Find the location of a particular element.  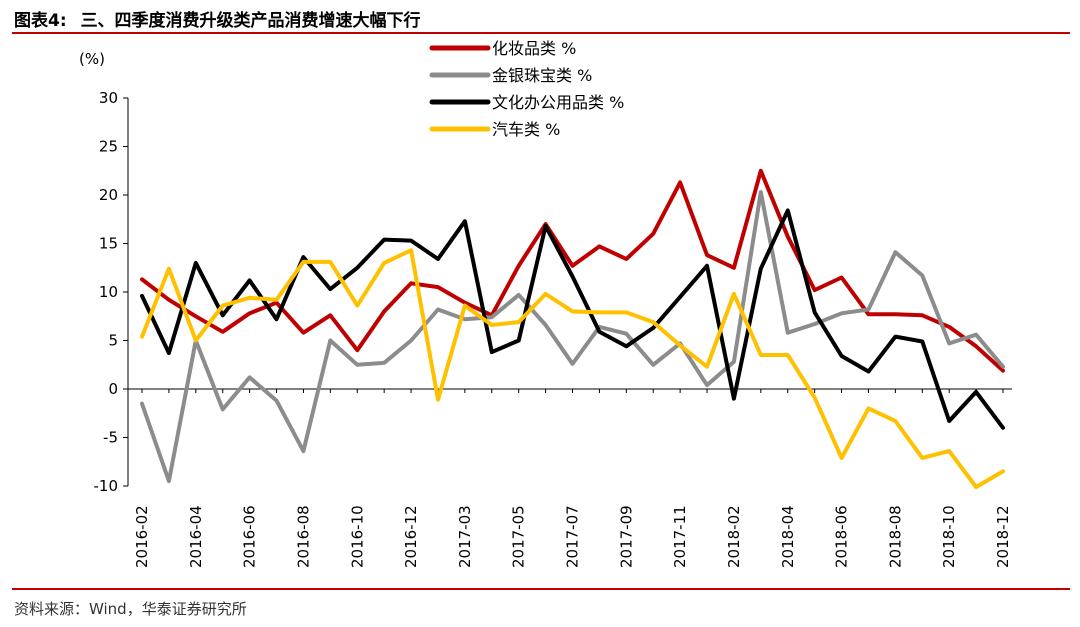

figure-label: 图表4: is located at coordinates (40, 21).